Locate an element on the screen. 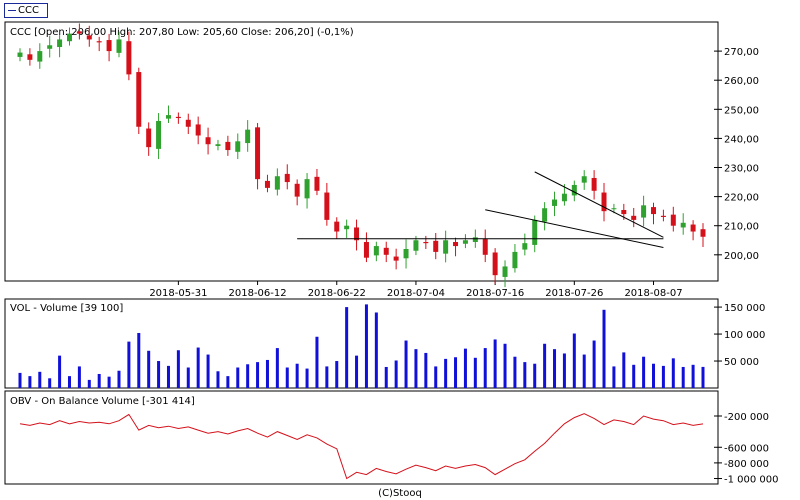  obv-y-tick-label: -1 000 000 is located at coordinates (751, 480).